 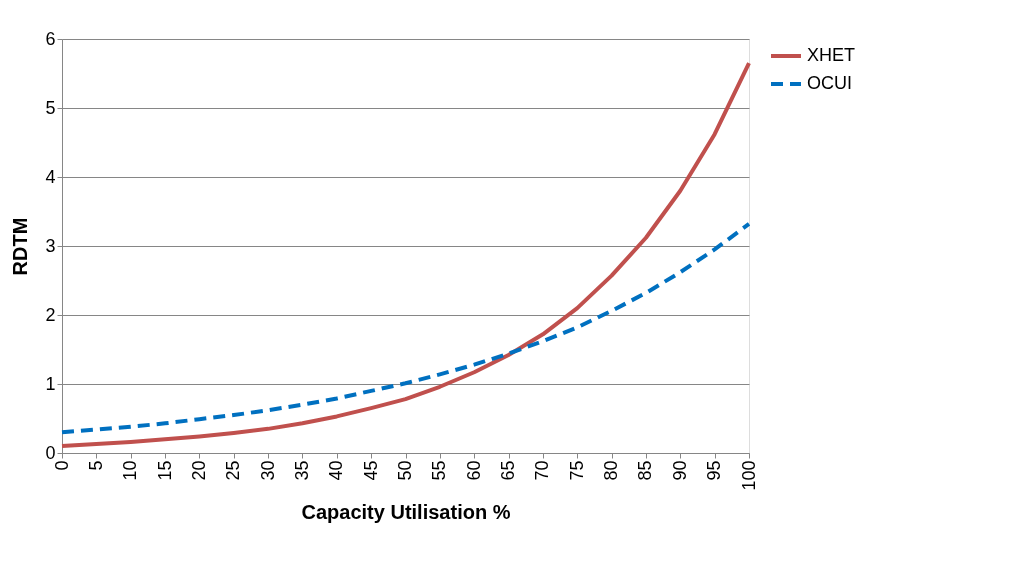 I want to click on x-tick-label: 25, so click(x=233, y=470).